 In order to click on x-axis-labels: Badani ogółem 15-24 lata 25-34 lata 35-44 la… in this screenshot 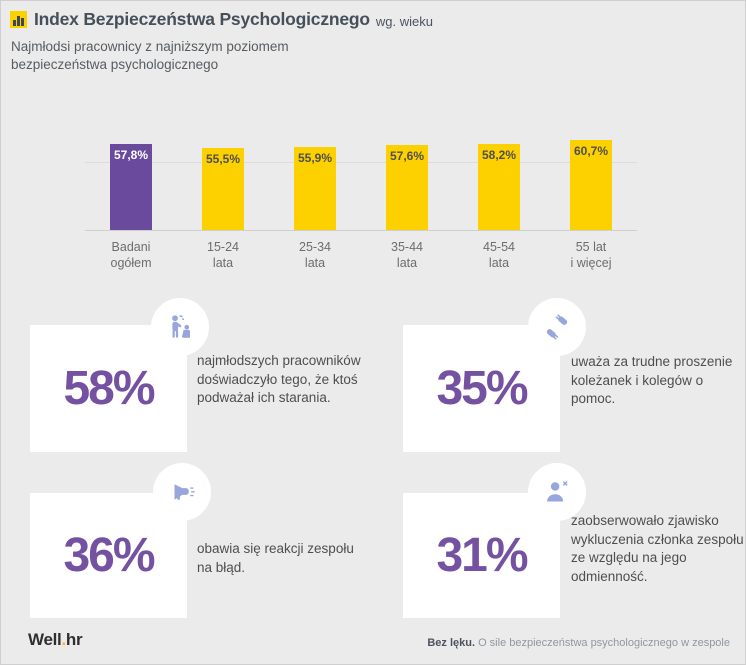, I will do `click(361, 255)`.